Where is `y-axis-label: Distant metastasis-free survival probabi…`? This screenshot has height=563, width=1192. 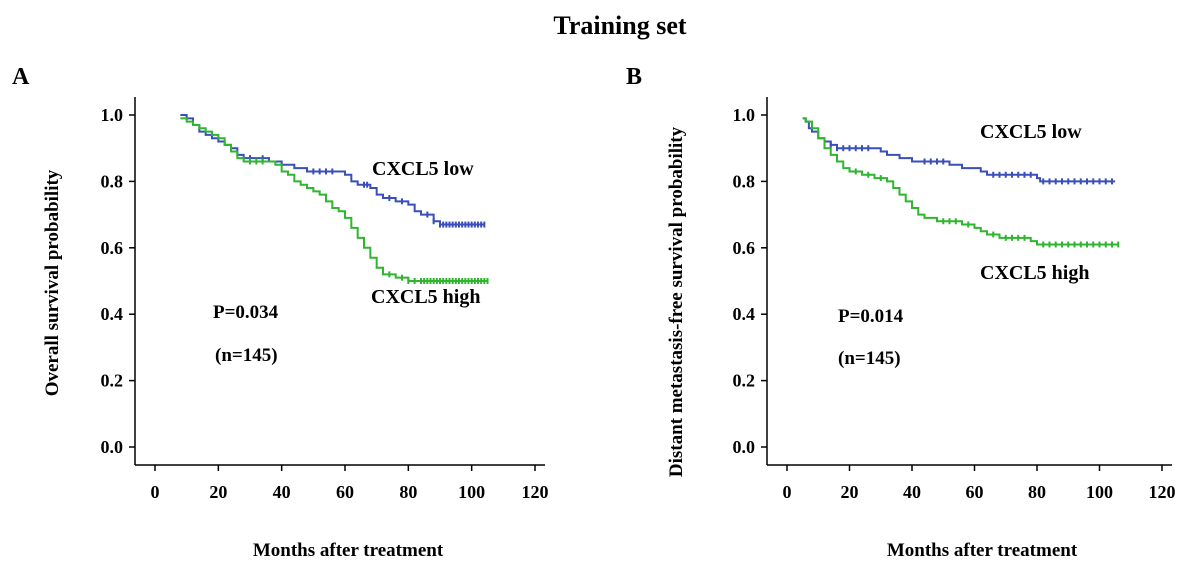
y-axis-label: Distant metastasis-free survival probabi… is located at coordinates (676, 301).